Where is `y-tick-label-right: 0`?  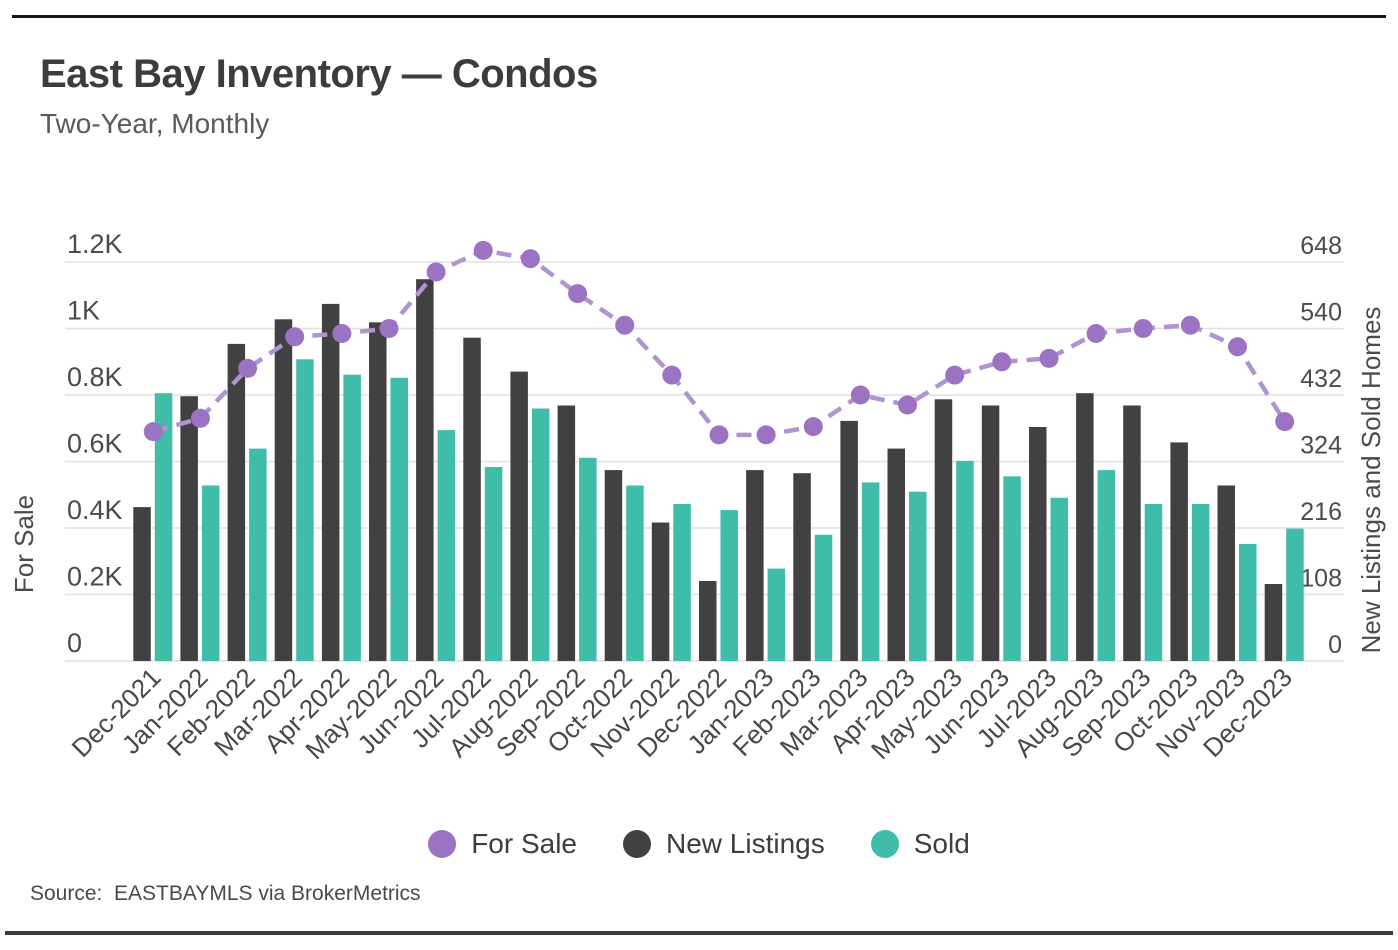
y-tick-label-right: 0 is located at coordinates (1335, 645).